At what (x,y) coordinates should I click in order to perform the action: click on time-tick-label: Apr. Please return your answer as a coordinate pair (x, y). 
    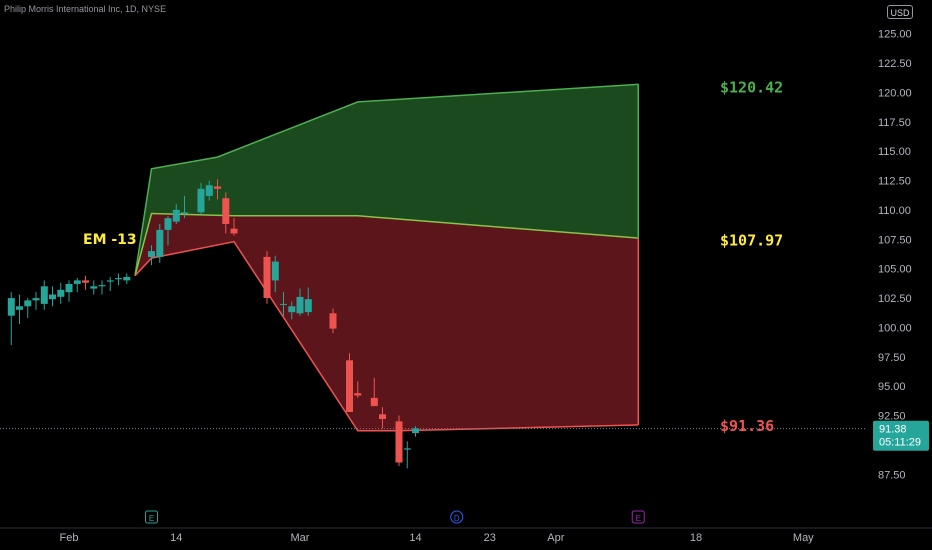
    Looking at the image, I should click on (555, 538).